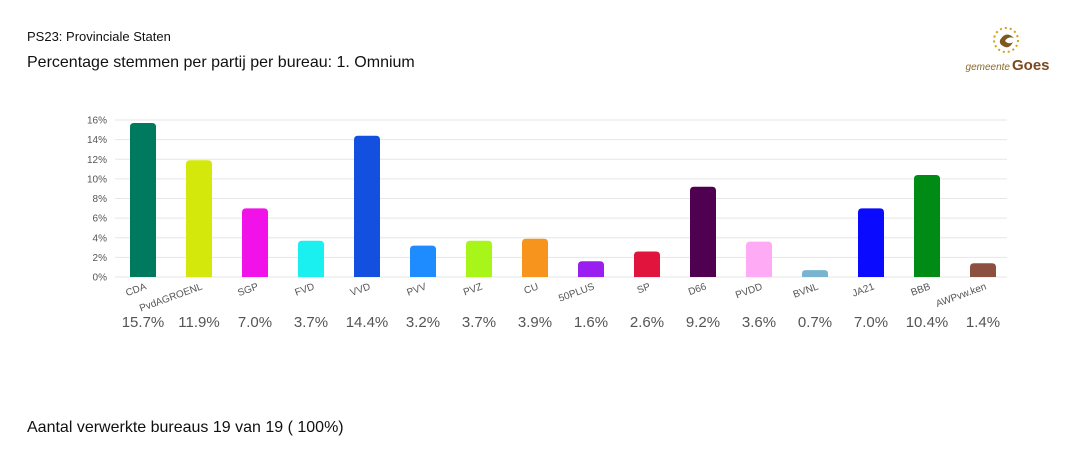  I want to click on y-tick-label: 12%, so click(97, 160).